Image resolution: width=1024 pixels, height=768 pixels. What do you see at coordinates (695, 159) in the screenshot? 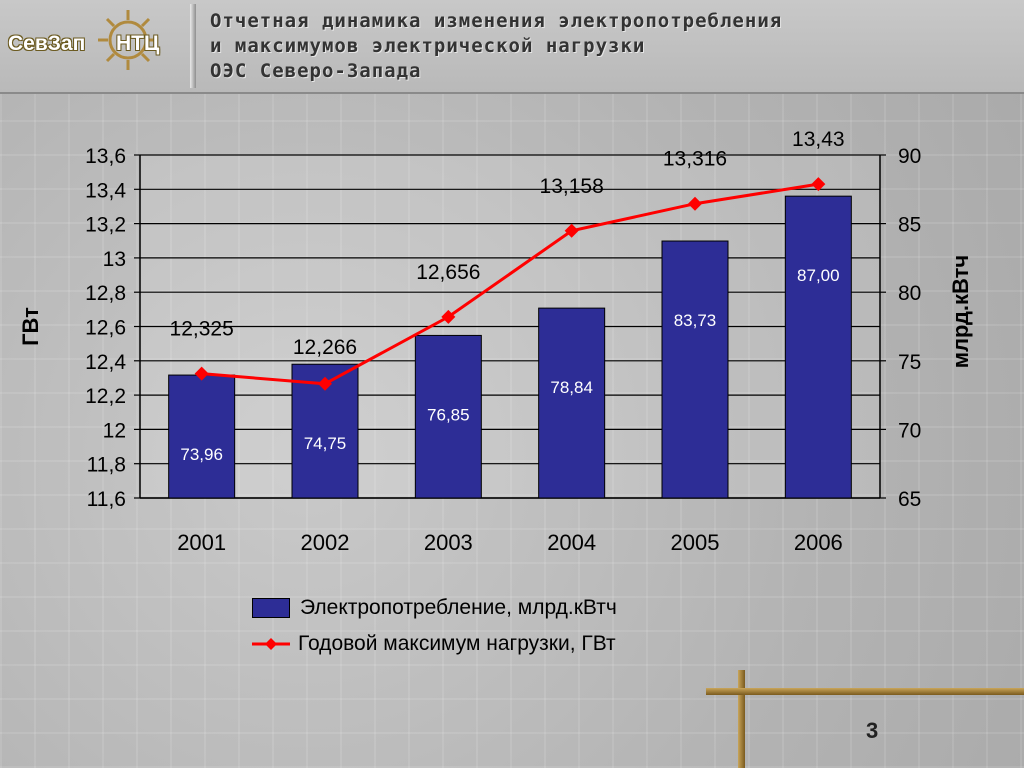
I see `line-data-label: 13,316` at bounding box center [695, 159].